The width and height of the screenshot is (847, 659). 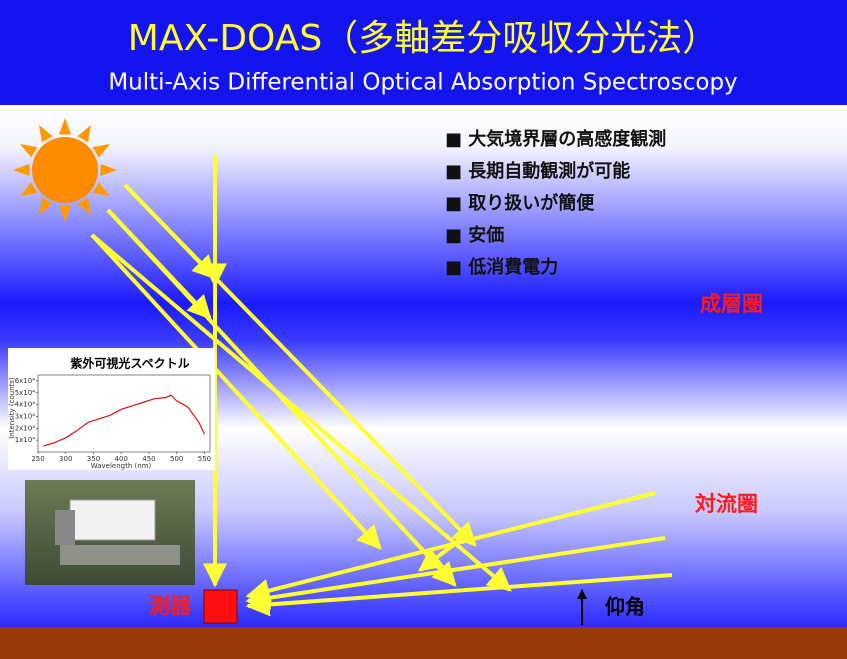 I want to click on feature-bullet: ■ 取り扱いが簡便, so click(x=520, y=203).